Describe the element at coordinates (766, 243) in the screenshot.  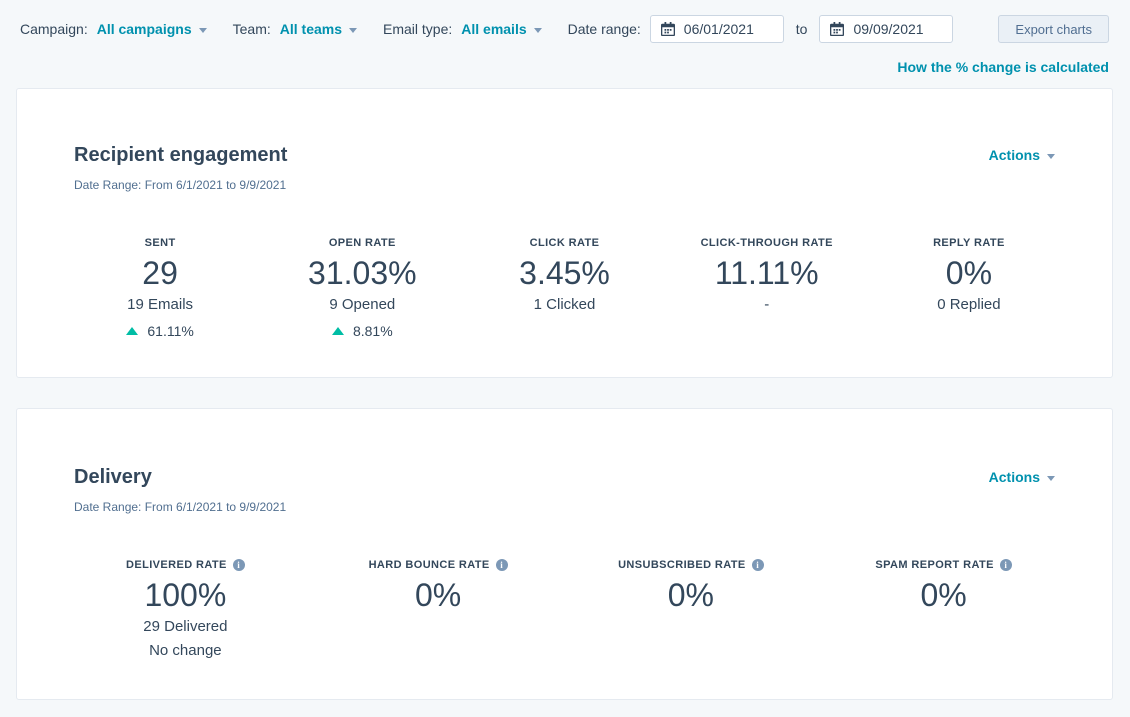
I see `metric-label: CLICK-THROUGH RATE` at that location.